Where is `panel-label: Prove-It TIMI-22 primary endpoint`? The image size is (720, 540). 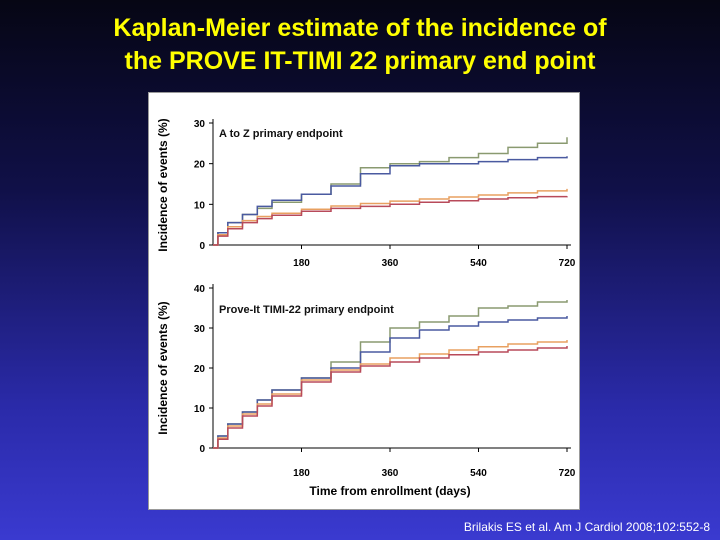 panel-label: Prove-It TIMI-22 primary endpoint is located at coordinates (306, 310).